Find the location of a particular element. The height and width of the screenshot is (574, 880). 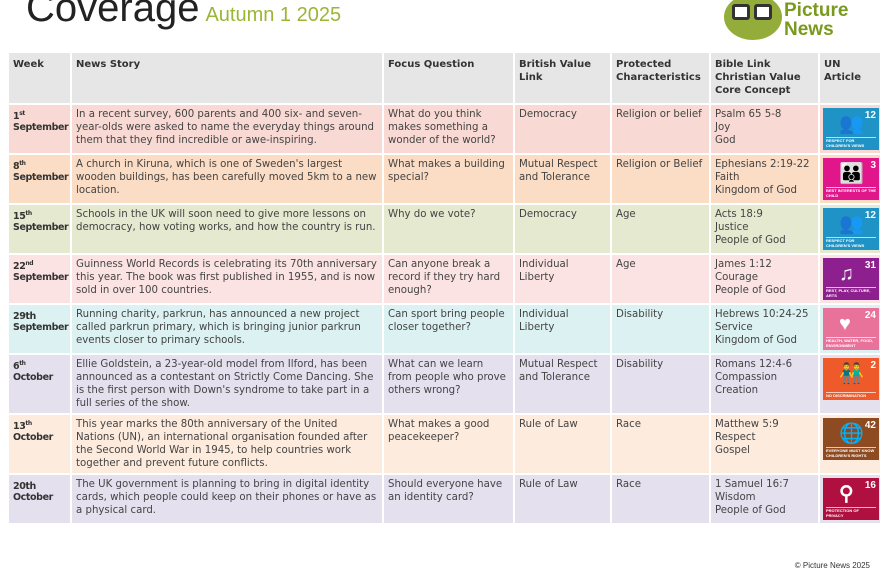

apple-face-icon is located at coordinates (753, 20).